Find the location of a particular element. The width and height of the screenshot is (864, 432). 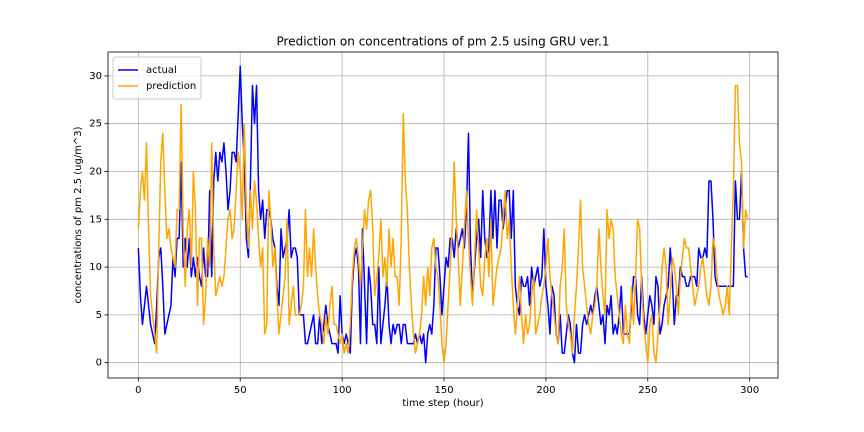

x-tick-label: 50 is located at coordinates (240, 390).